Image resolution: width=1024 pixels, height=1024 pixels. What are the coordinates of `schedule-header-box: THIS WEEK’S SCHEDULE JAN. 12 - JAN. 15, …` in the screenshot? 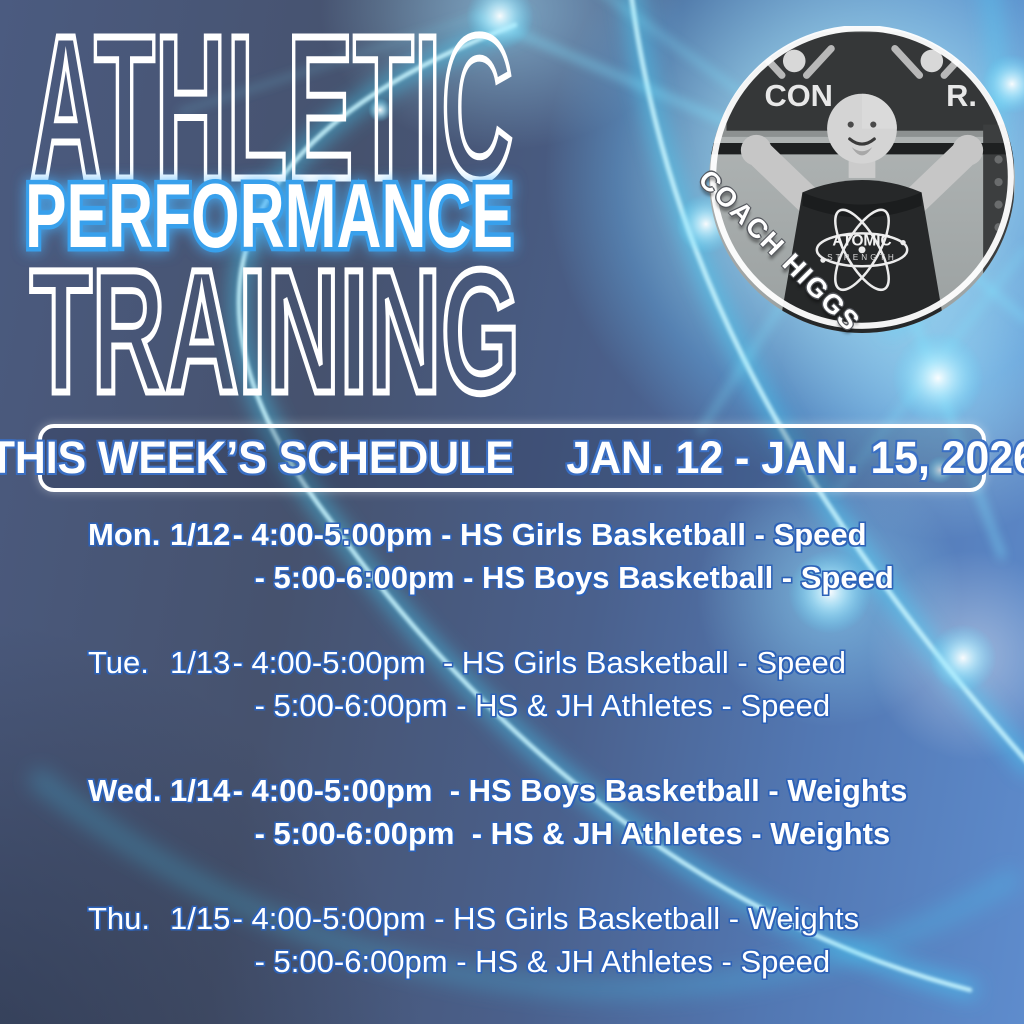 It's located at (512, 458).